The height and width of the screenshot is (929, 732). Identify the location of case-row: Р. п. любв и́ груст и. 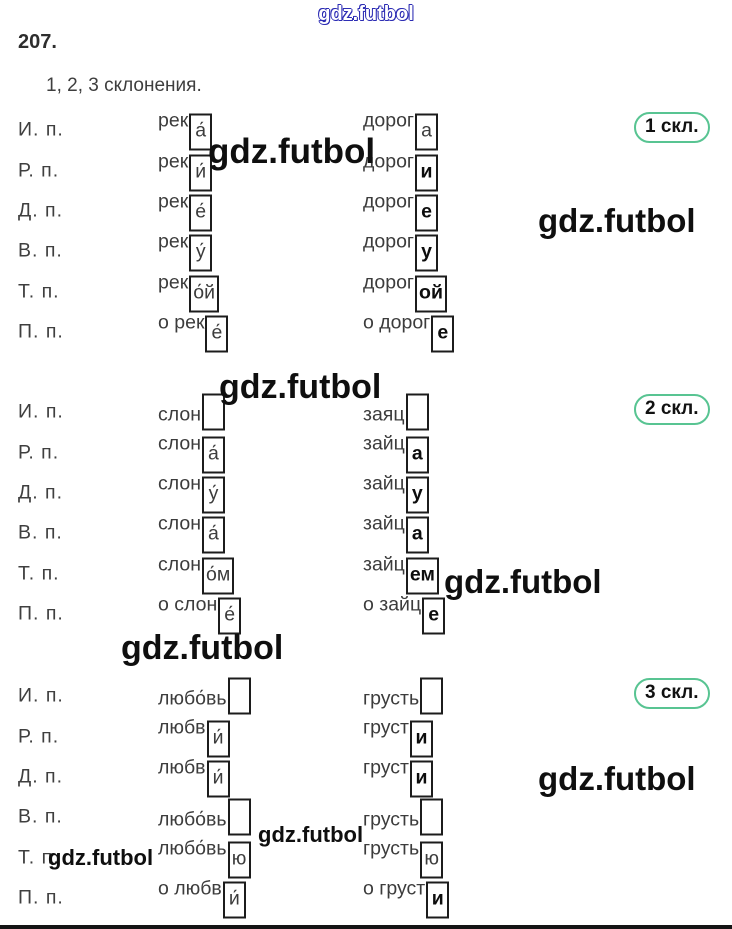
(366, 737).